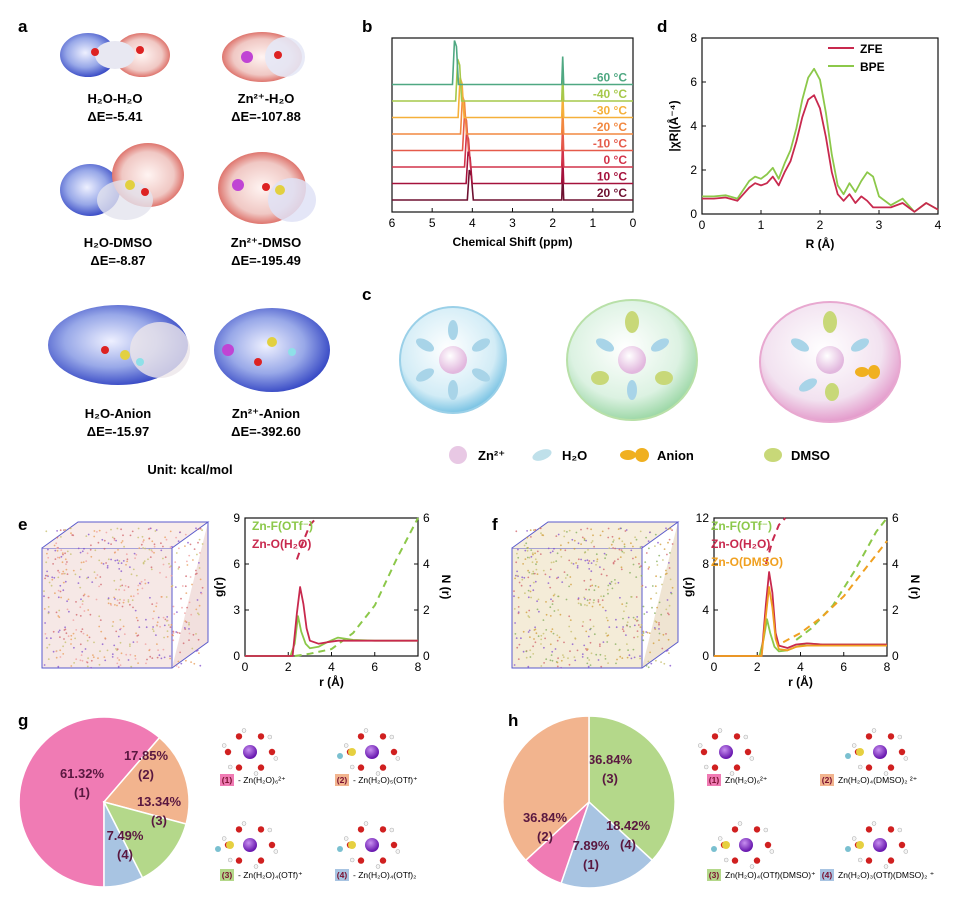  Describe the element at coordinates (513, 720) in the screenshot. I see `panel-letter-h: h` at that location.